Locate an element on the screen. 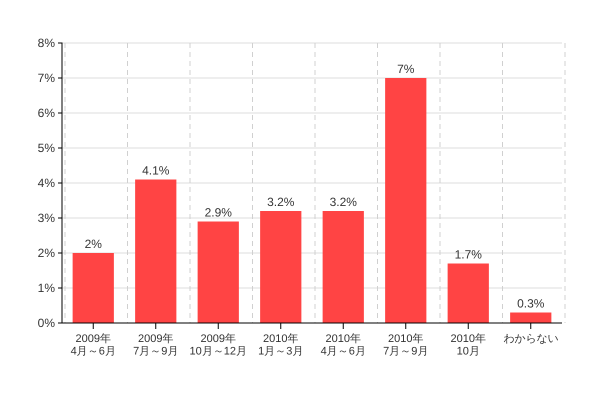  x-tick-label: 2009年 10月～12月 is located at coordinates (218, 345).